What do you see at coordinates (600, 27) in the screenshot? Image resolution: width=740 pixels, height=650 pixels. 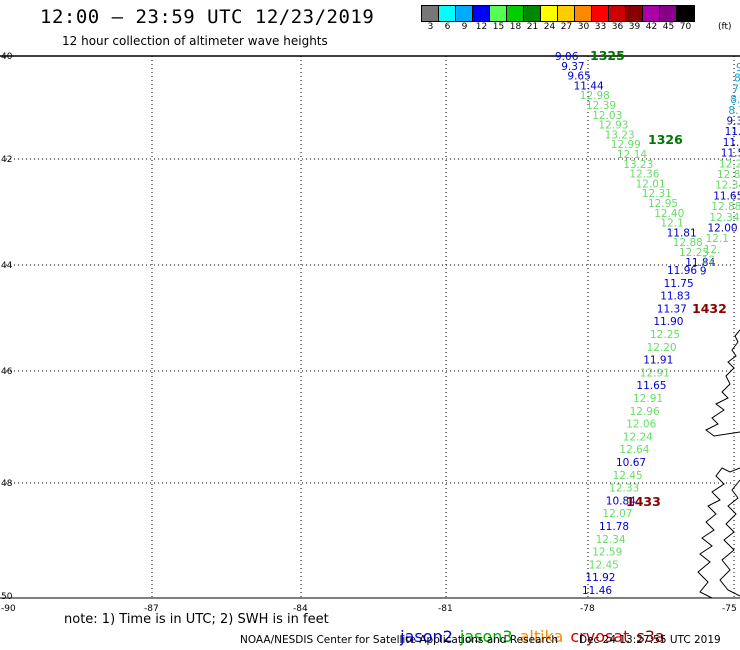 I see `colorbar-label: 33` at bounding box center [600, 27].